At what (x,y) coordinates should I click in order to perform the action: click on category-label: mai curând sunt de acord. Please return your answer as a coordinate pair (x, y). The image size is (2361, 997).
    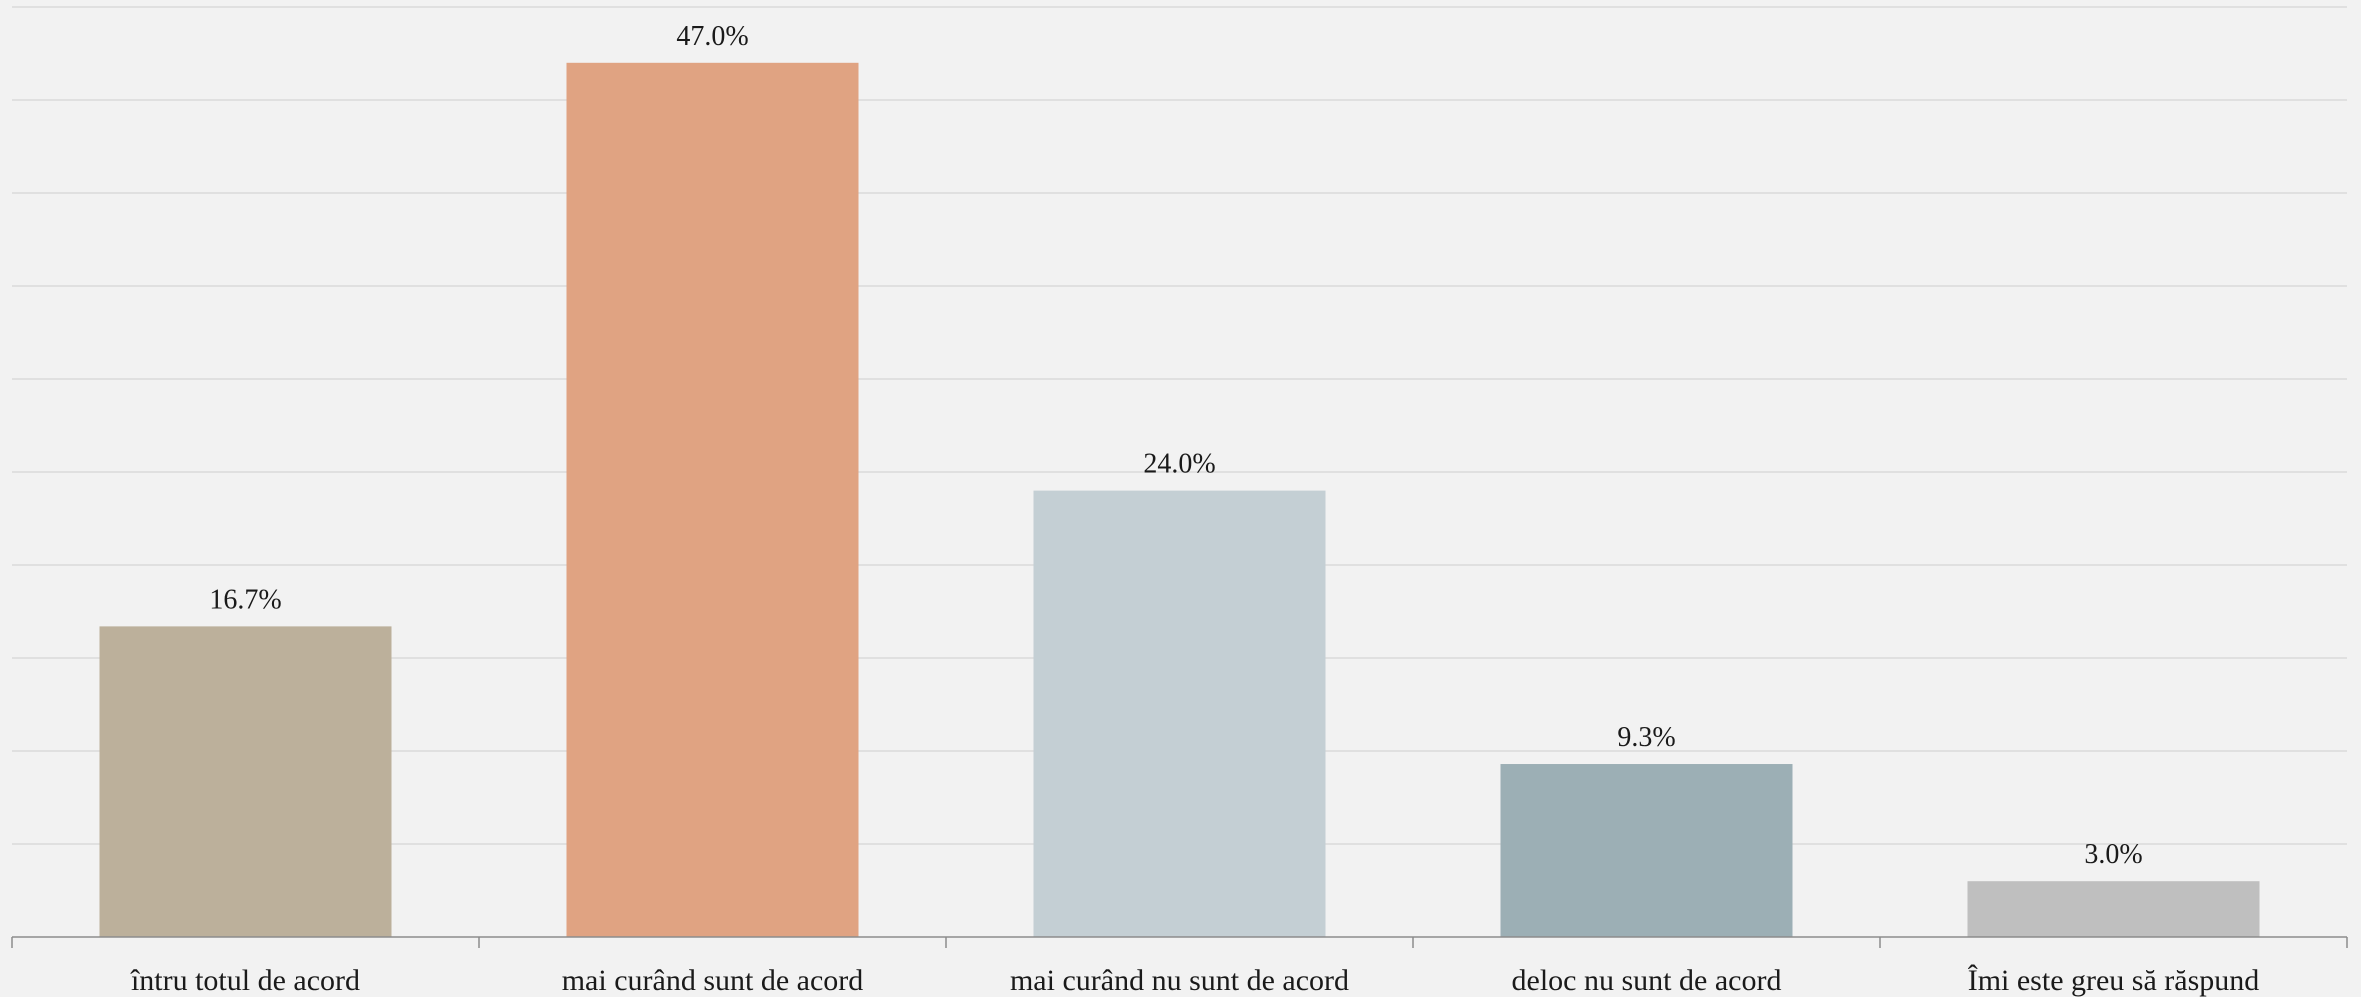
    Looking at the image, I should click on (713, 980).